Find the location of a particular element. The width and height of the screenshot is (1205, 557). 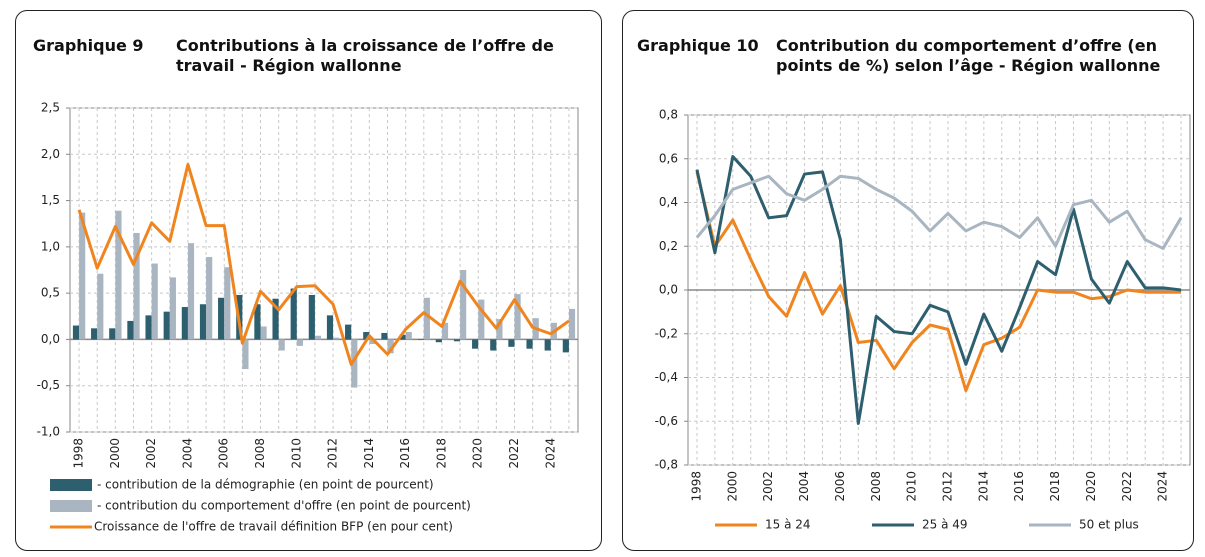

legend-label: 50 et plus is located at coordinates (1109, 525).